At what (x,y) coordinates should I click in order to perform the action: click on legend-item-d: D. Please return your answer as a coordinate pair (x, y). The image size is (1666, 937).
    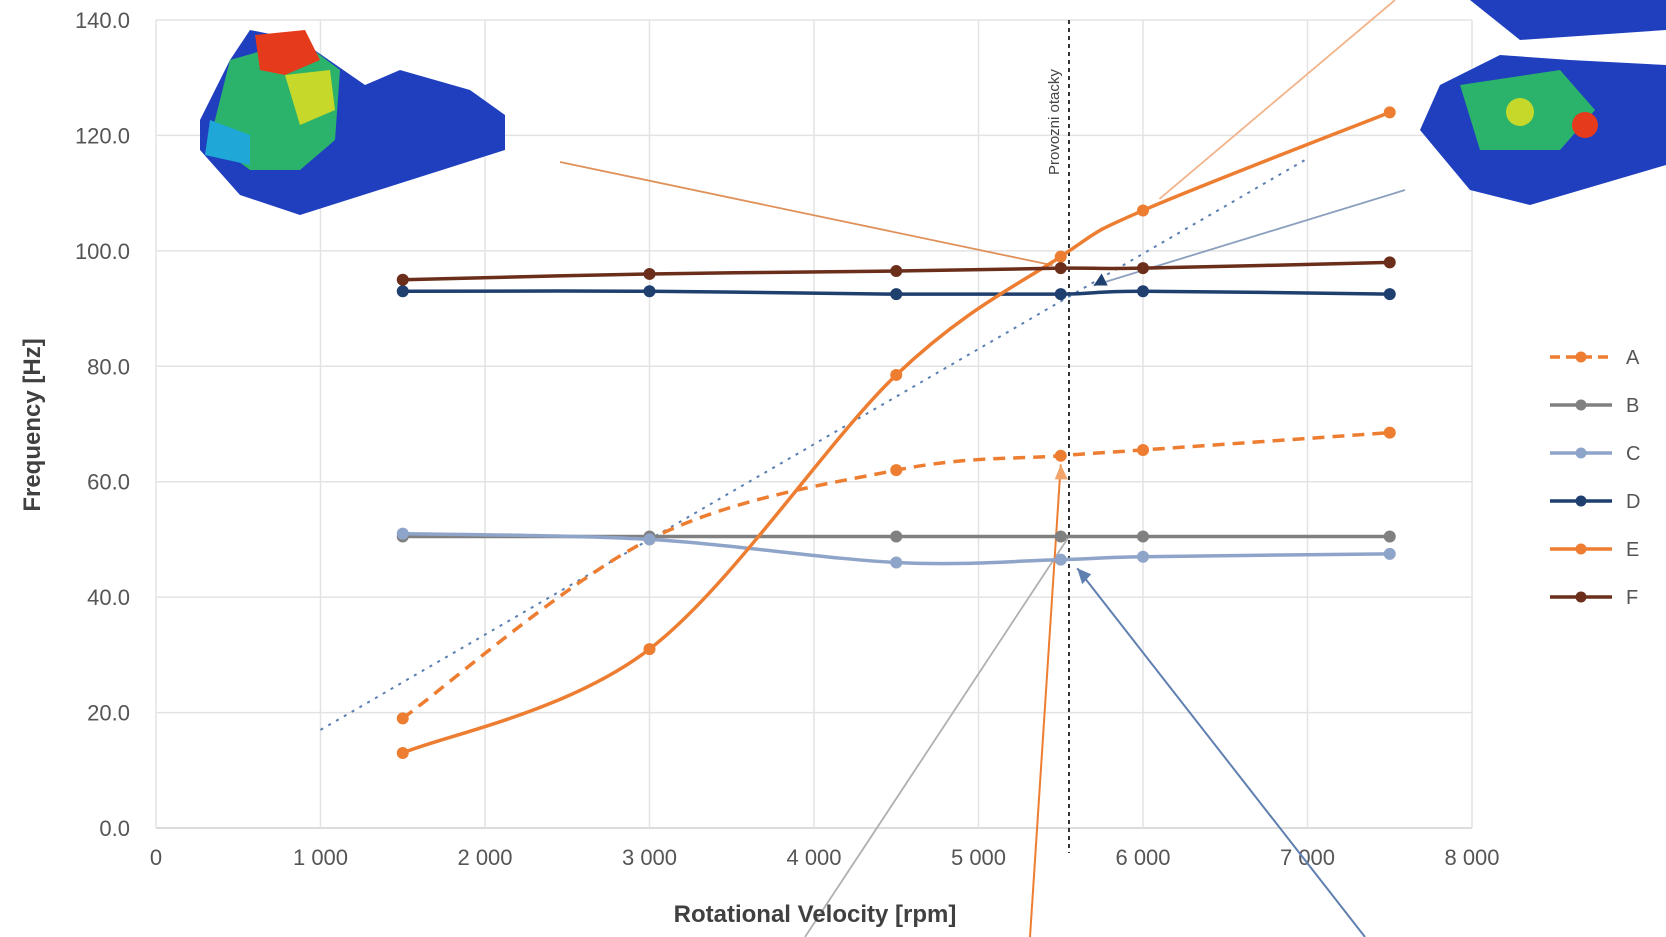
    Looking at the image, I should click on (1595, 502).